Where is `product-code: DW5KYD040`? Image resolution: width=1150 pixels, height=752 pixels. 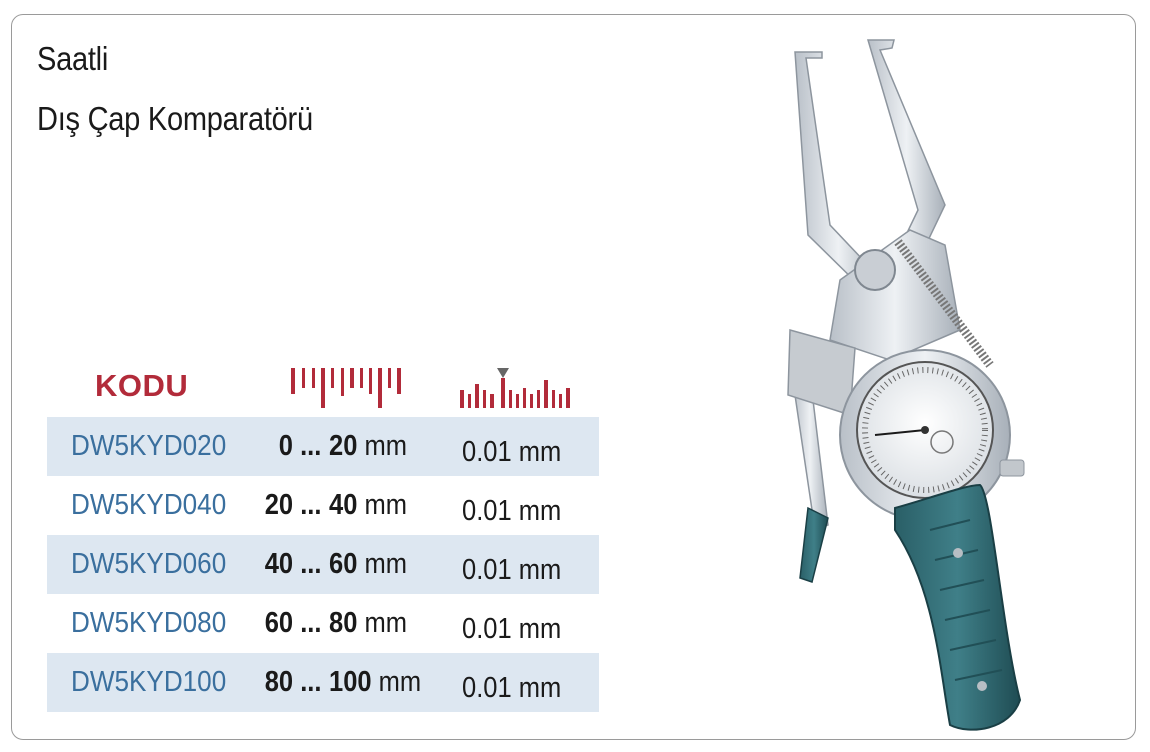 product-code: DW5KYD040 is located at coordinates (149, 505).